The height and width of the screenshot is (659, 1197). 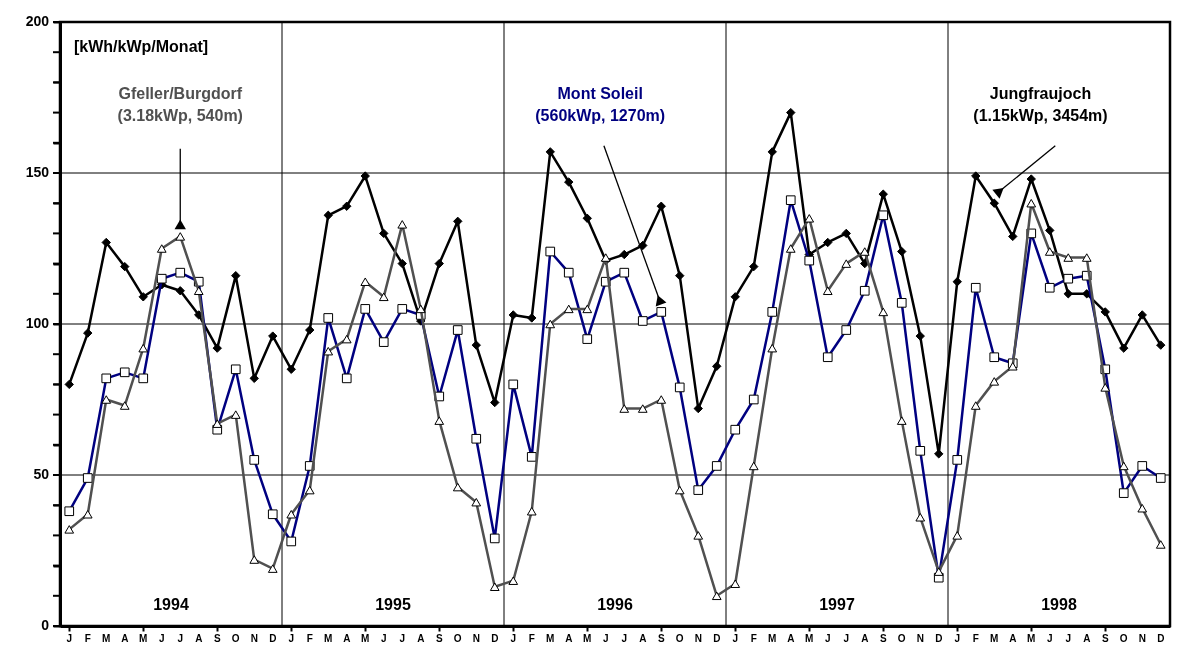 What do you see at coordinates (37, 172) in the screenshot?
I see `y-tick-label: 150` at bounding box center [37, 172].